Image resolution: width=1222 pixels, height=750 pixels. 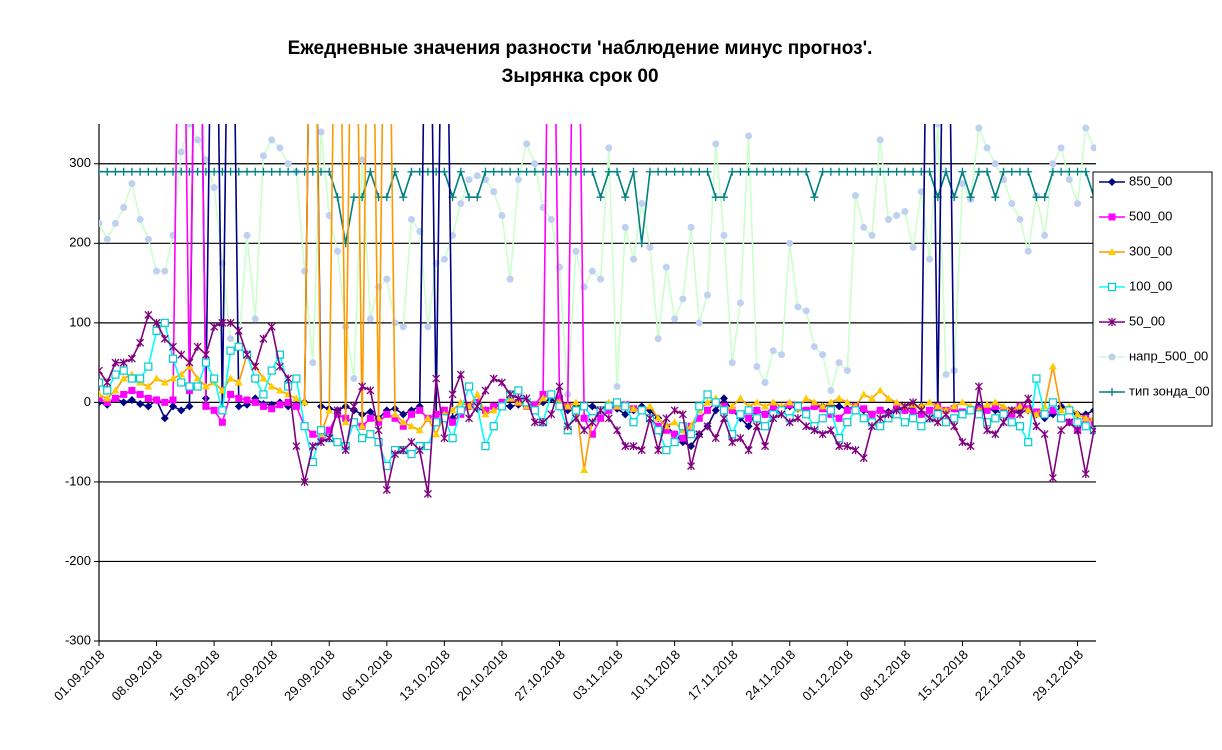 What do you see at coordinates (1150, 285) in the screenshot?
I see `legend-label: 100_00` at bounding box center [1150, 285].